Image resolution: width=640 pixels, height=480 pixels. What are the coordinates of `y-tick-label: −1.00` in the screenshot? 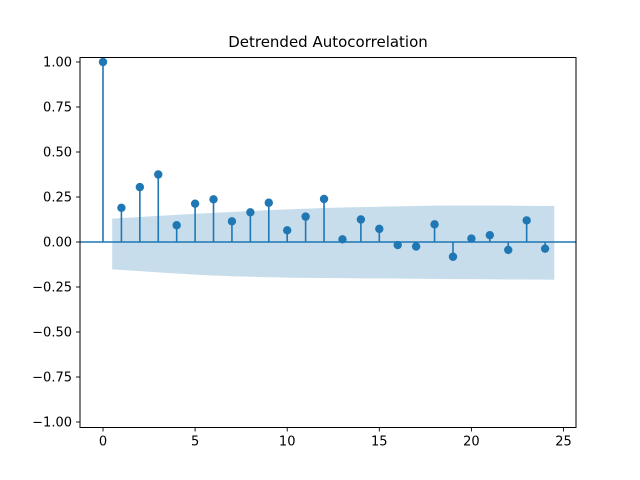 It's located at (52, 423).